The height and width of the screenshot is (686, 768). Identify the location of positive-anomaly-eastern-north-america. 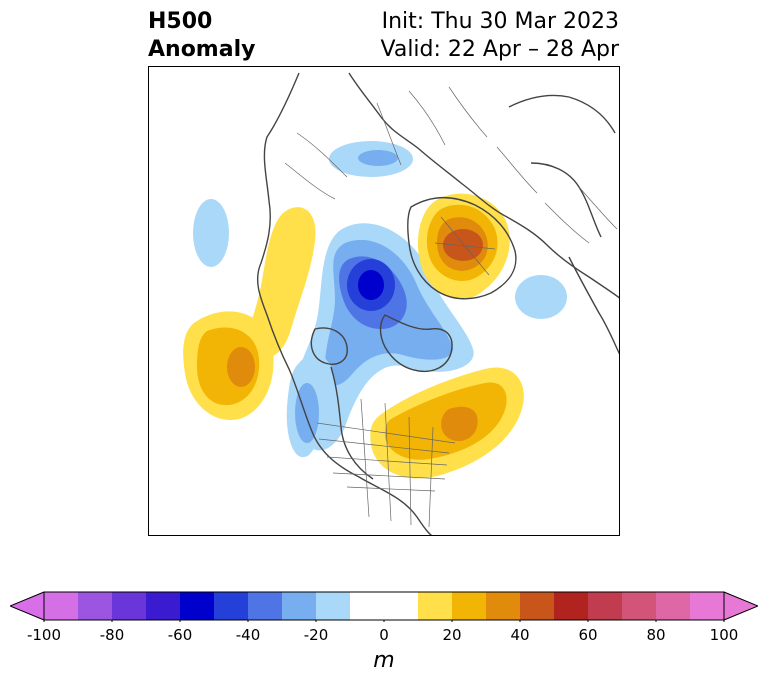
(447, 423).